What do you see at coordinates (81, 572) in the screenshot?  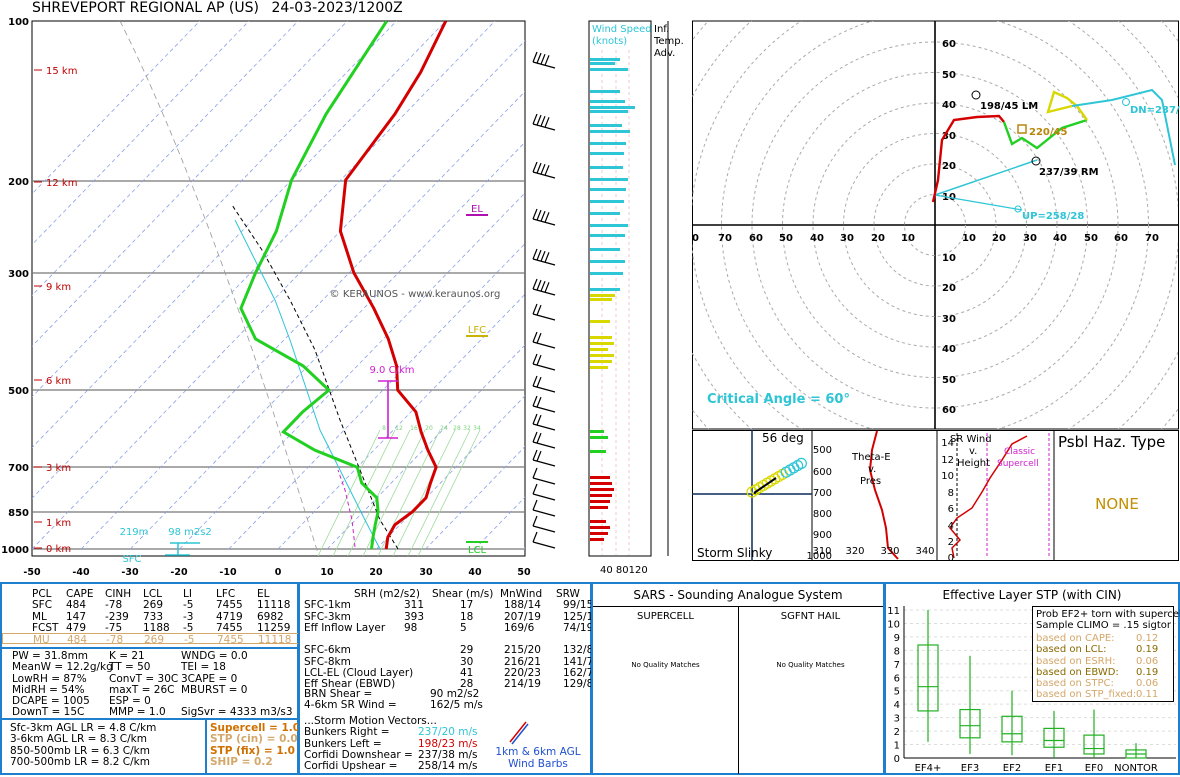 I see `svg-text: -40` at bounding box center [81, 572].